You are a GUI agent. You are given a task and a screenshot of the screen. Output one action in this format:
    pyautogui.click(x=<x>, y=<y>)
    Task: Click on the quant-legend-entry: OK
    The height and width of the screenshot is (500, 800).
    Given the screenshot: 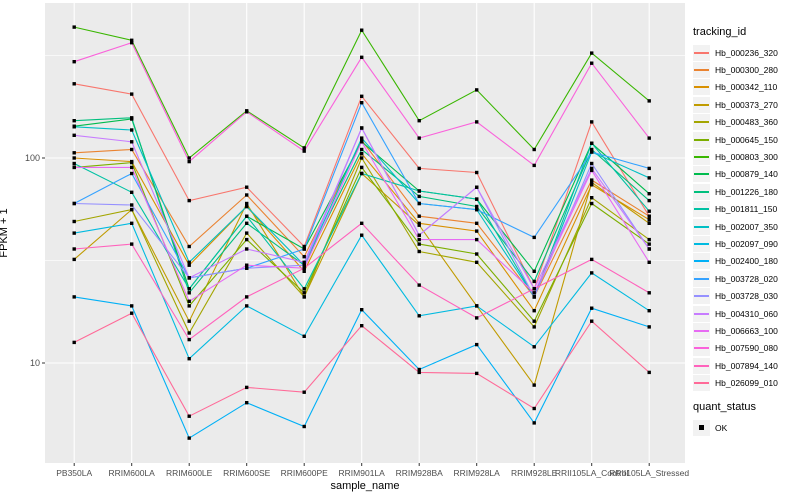 What is the action you would take?
    pyautogui.click(x=724, y=427)
    